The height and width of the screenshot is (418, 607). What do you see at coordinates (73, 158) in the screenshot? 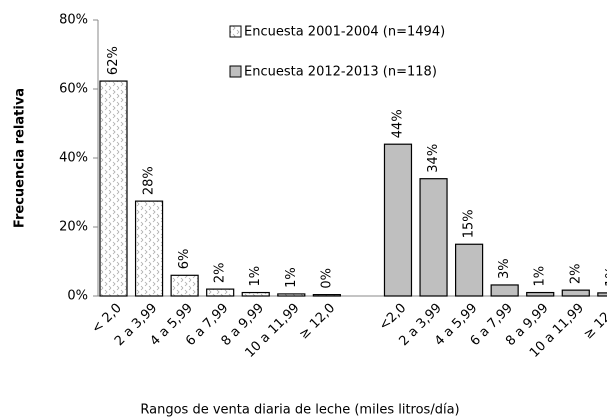
I see `y-tick-label: 40%` at bounding box center [73, 158].